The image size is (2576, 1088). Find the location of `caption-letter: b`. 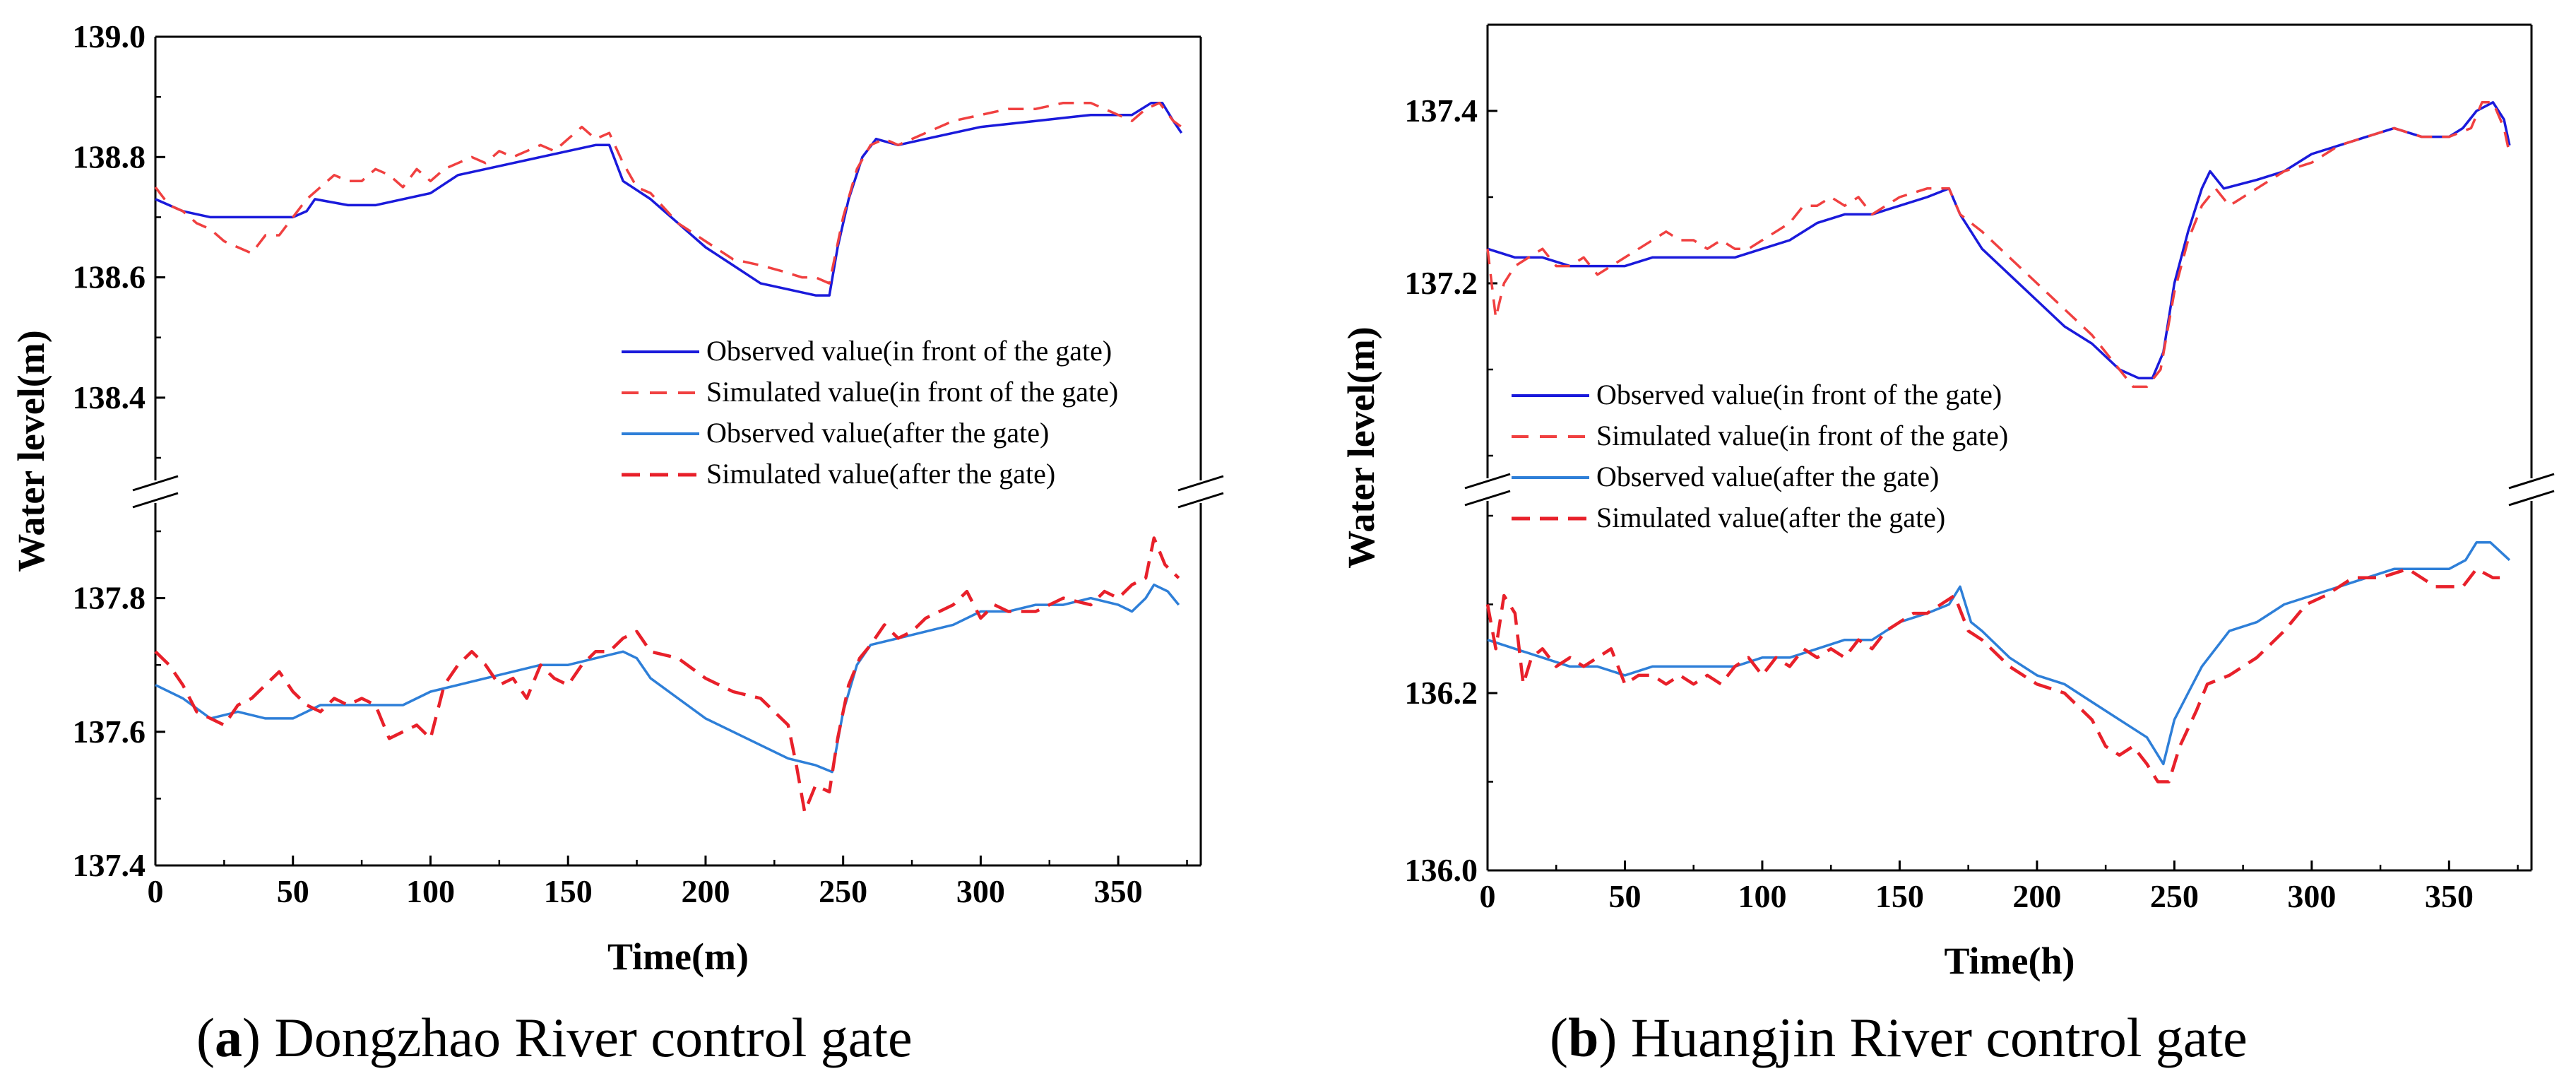

caption-letter: b is located at coordinates (1583, 1037).